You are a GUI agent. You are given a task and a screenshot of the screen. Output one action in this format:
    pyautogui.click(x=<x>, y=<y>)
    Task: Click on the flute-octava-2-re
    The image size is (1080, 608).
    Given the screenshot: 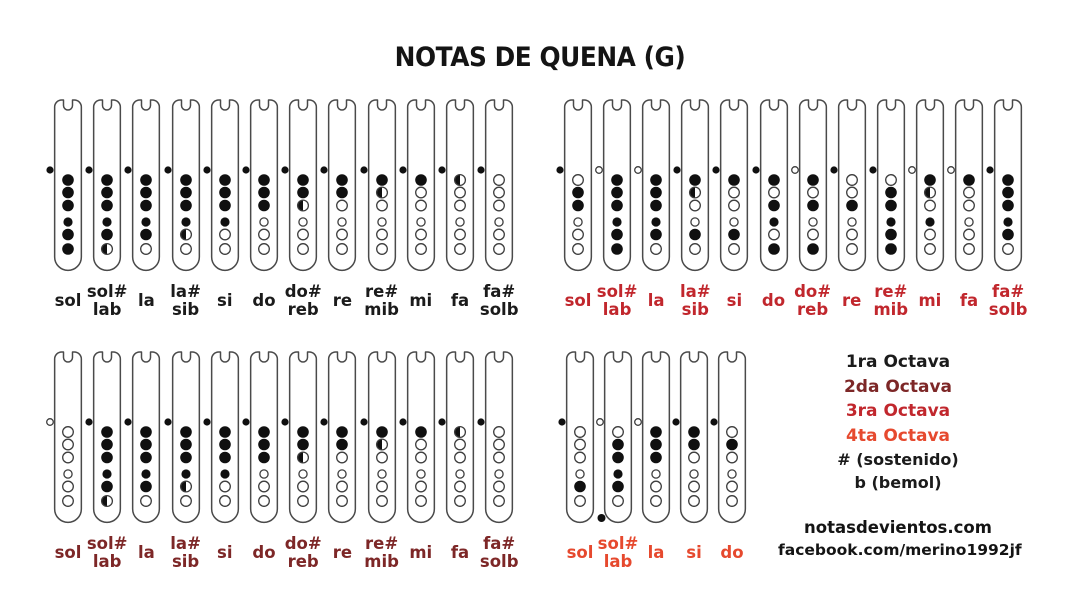 What is the action you would take?
    pyautogui.click(x=338, y=437)
    